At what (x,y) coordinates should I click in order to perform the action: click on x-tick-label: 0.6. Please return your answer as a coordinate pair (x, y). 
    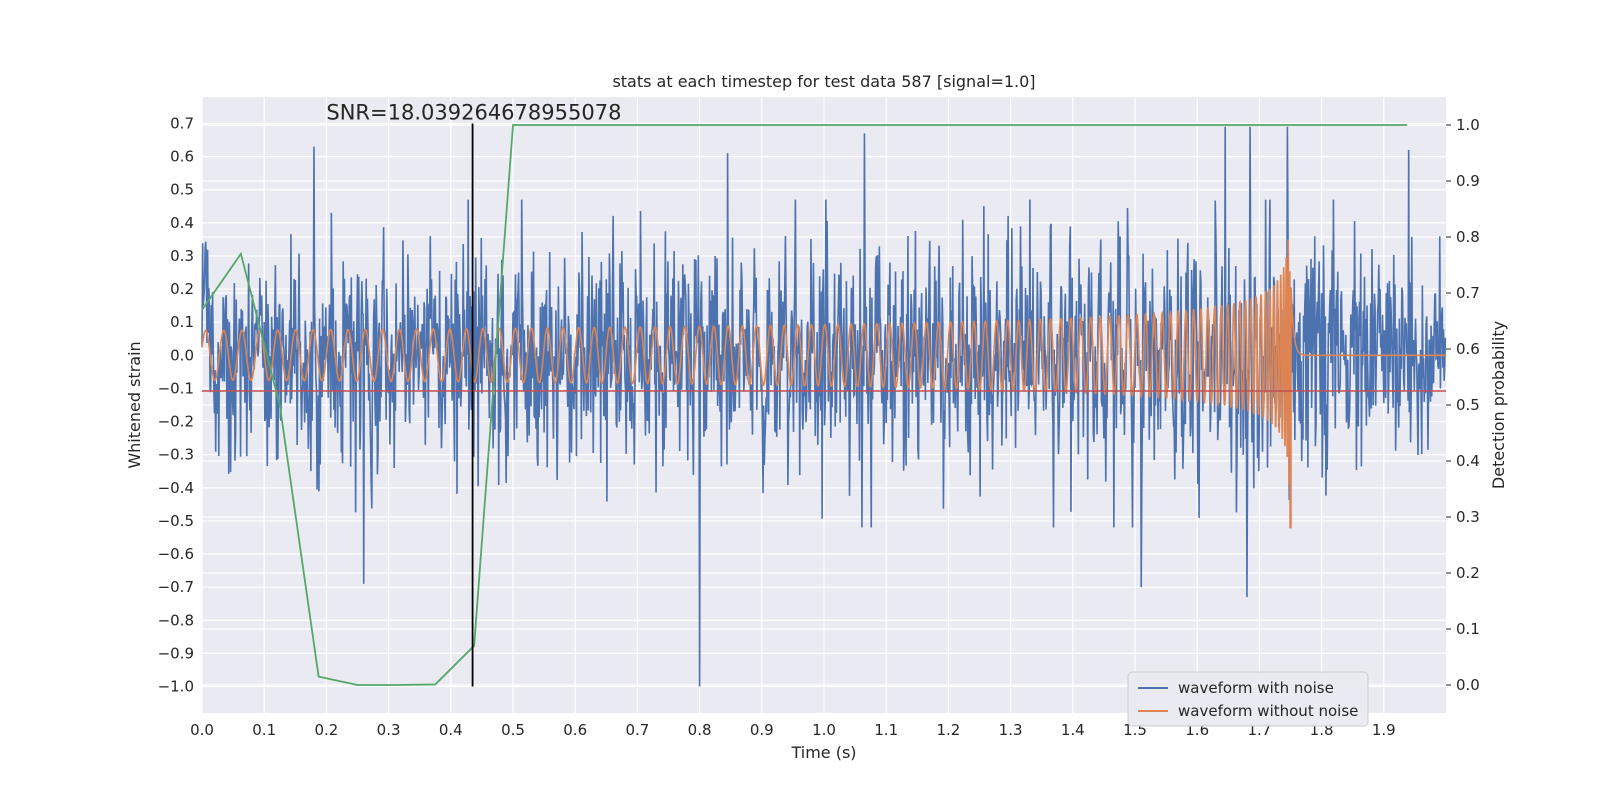
    Looking at the image, I should click on (575, 730).